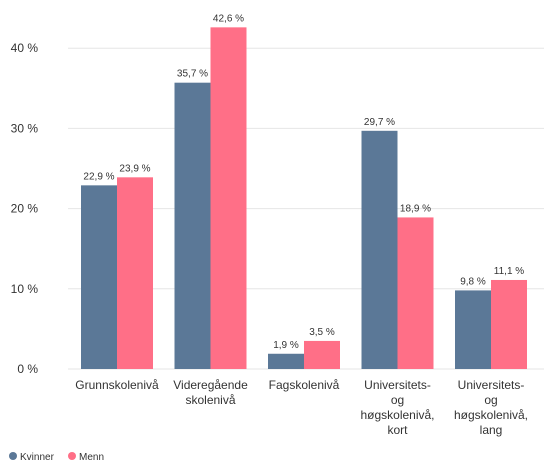 This screenshot has height=466, width=554. What do you see at coordinates (473, 281) in the screenshot?
I see `data-label: 9,8 %` at bounding box center [473, 281].